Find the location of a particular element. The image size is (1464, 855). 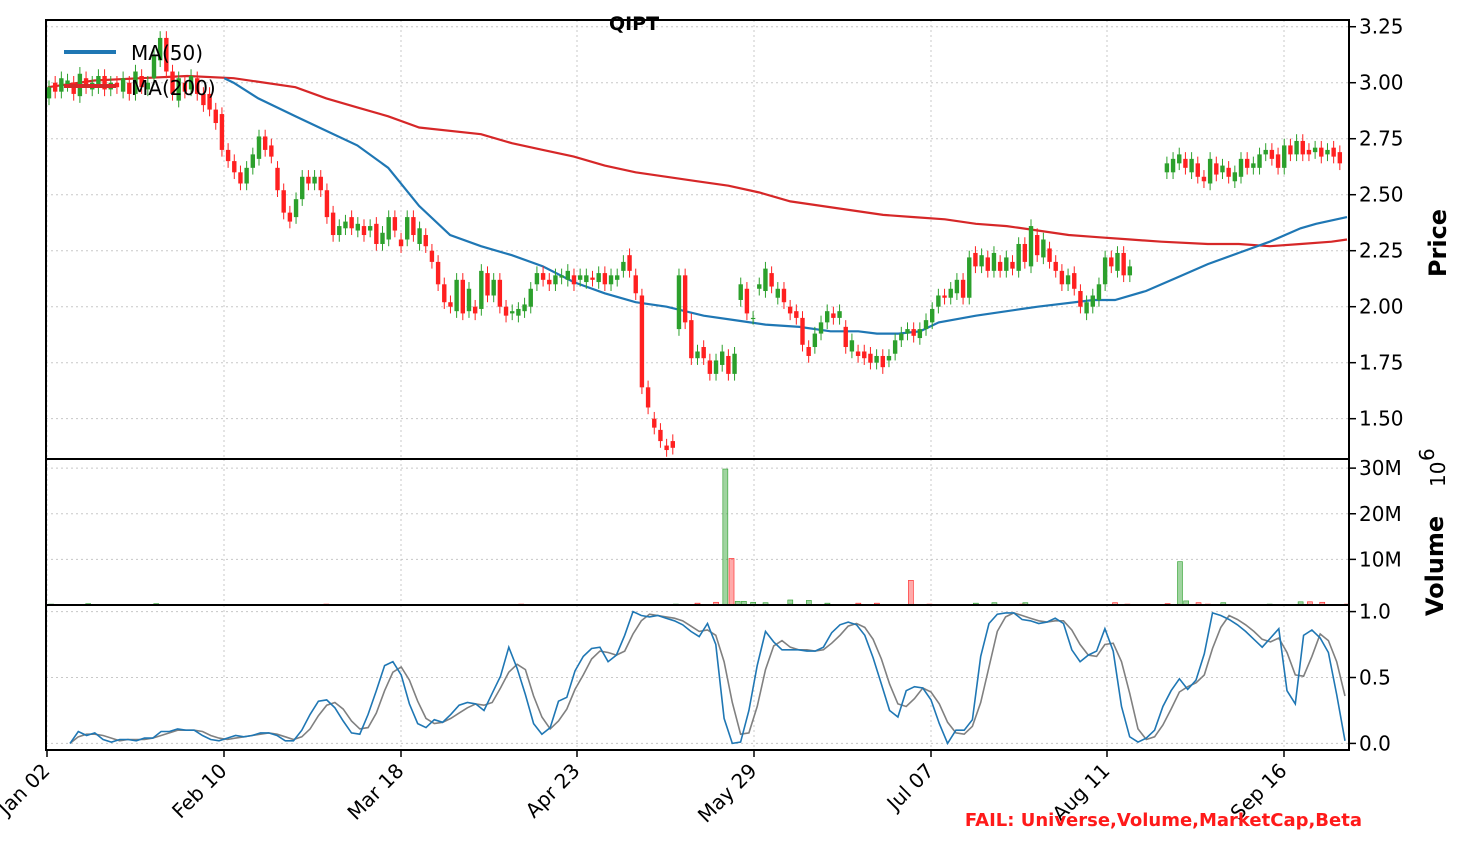

x-tick-label: Jul 07 is located at coordinates (910, 788).